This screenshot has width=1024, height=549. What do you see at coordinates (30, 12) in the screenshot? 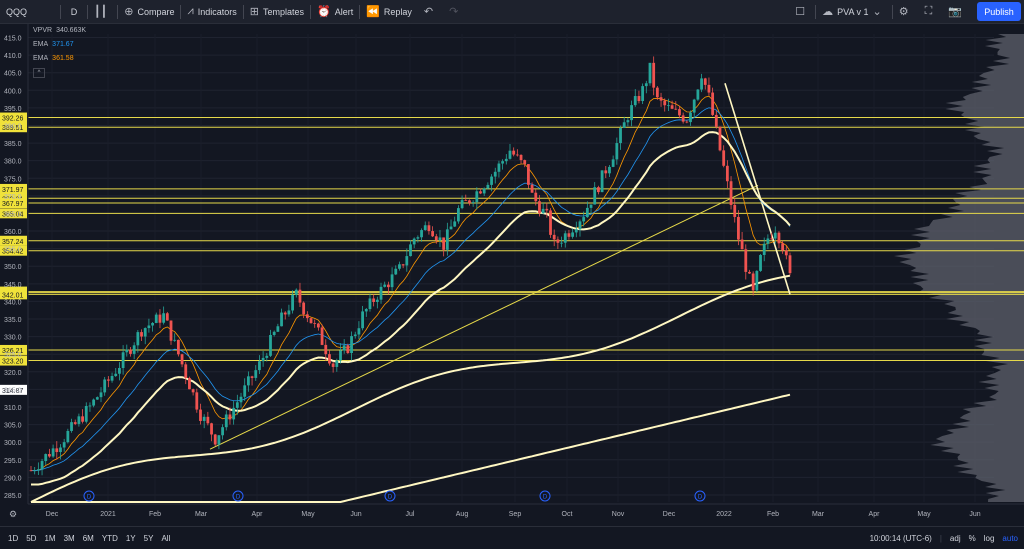
I see `symbol-search: QQQ` at bounding box center [30, 12].